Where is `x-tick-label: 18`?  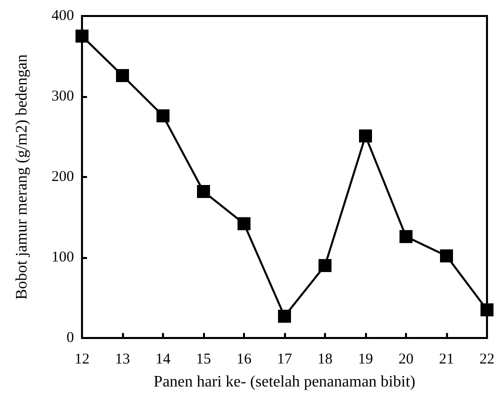
x-tick-label: 18 is located at coordinates (325, 360).